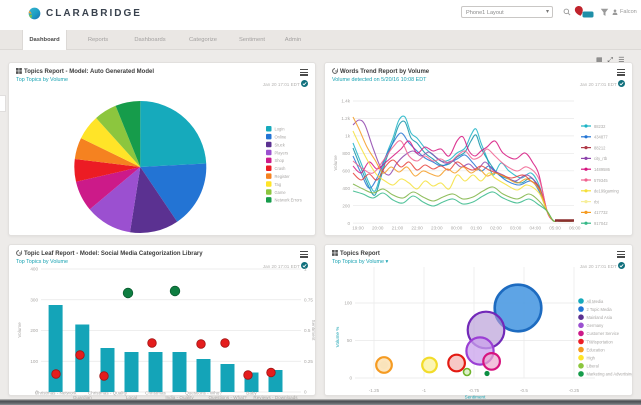  What do you see at coordinates (108, 393) in the screenshot?
I see `svg-text: Christmas - Quality` at bounding box center [108, 393].